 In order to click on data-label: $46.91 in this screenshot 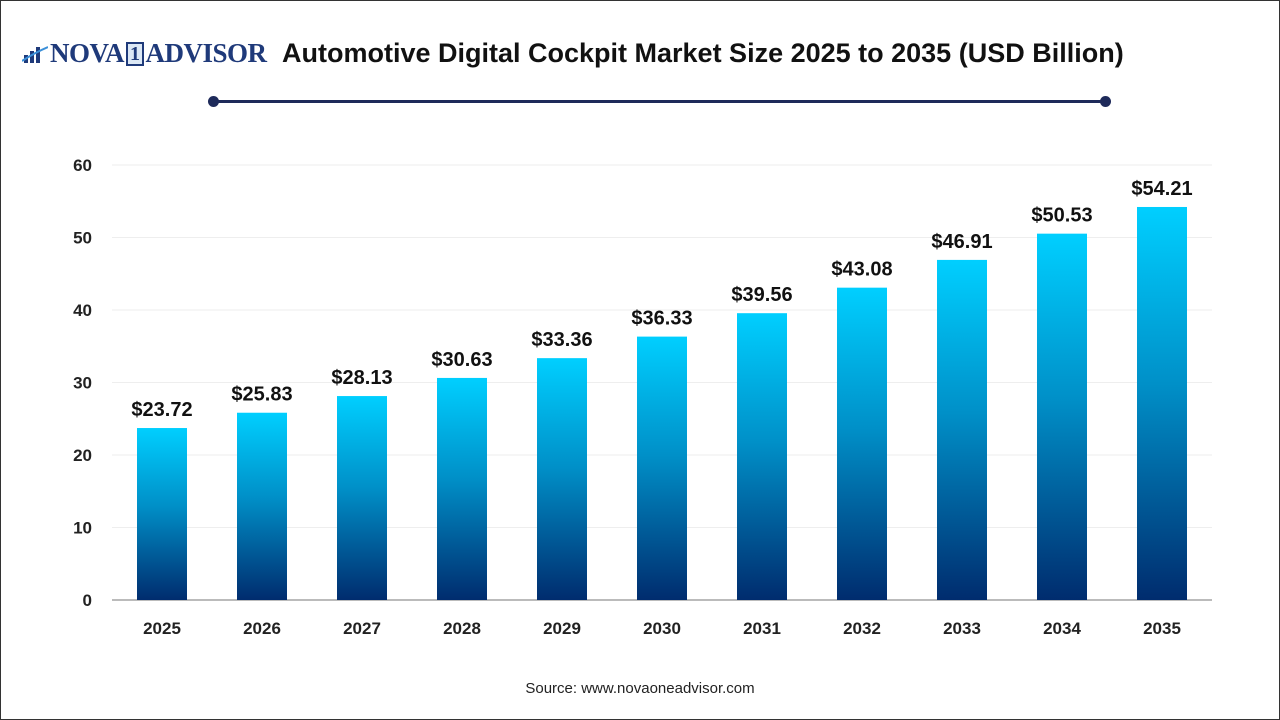, I will do `click(961, 242)`.